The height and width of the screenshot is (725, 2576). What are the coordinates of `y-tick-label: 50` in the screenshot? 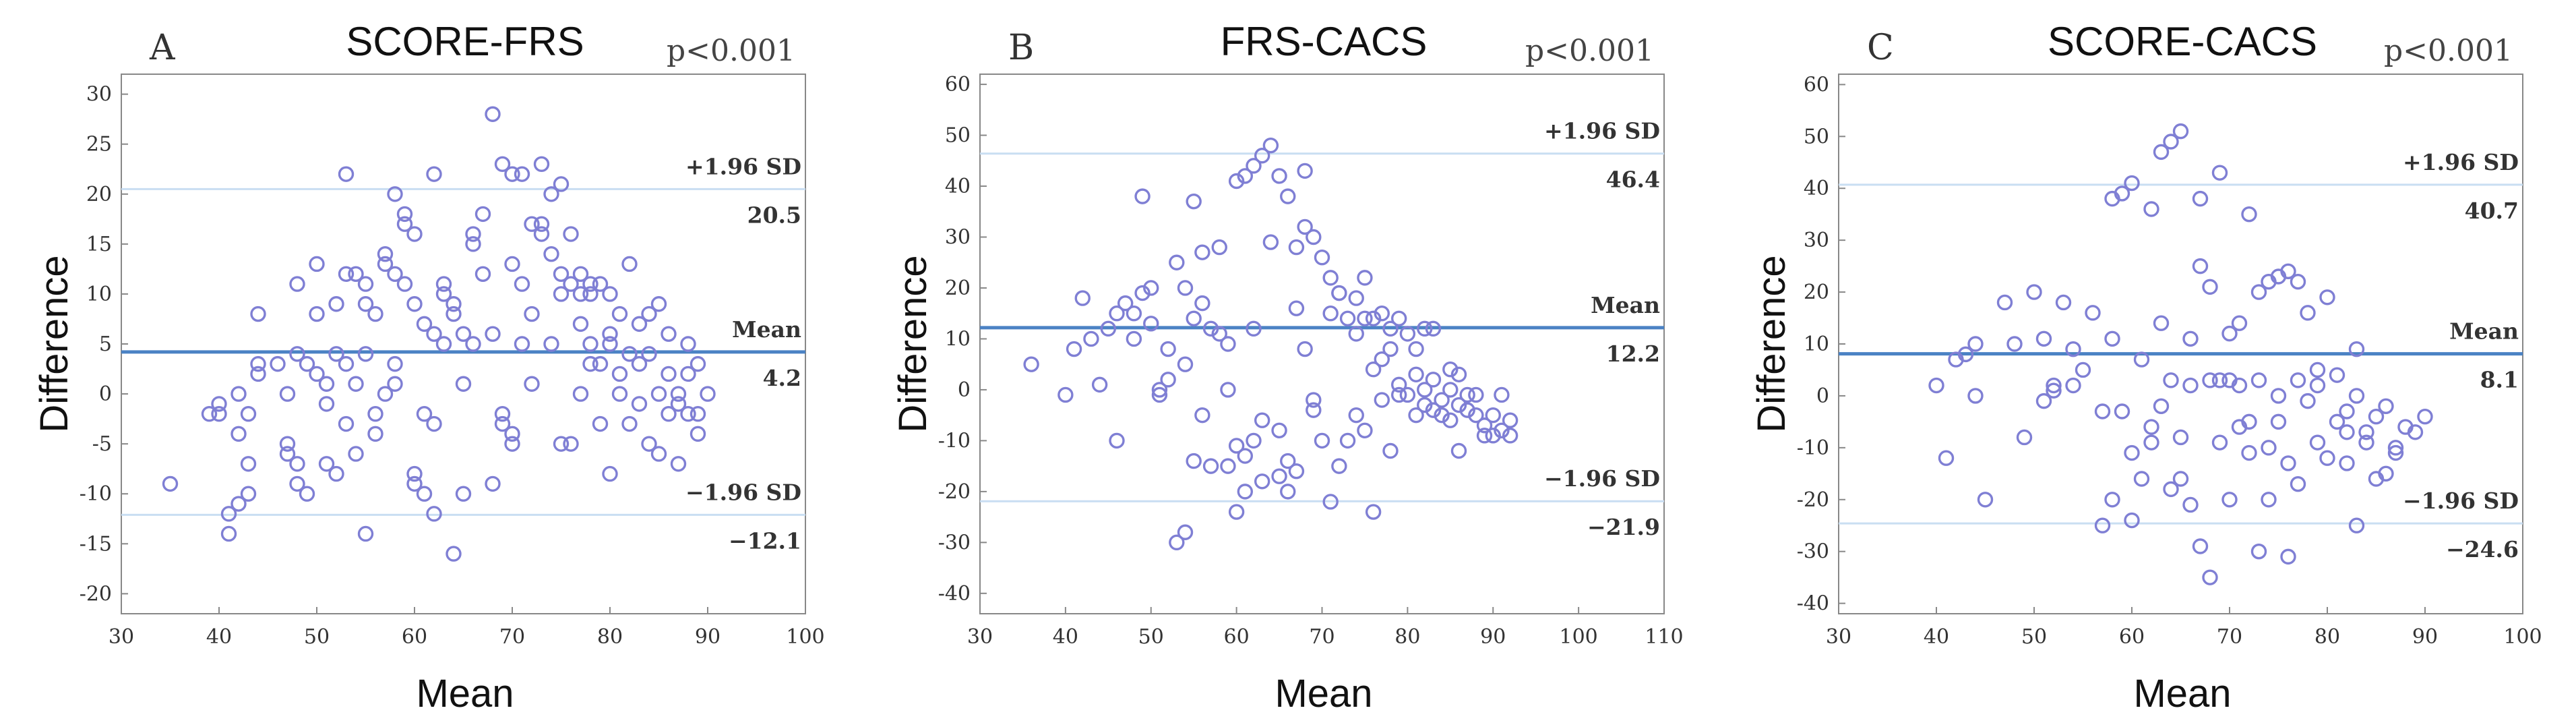 It's located at (1816, 136).